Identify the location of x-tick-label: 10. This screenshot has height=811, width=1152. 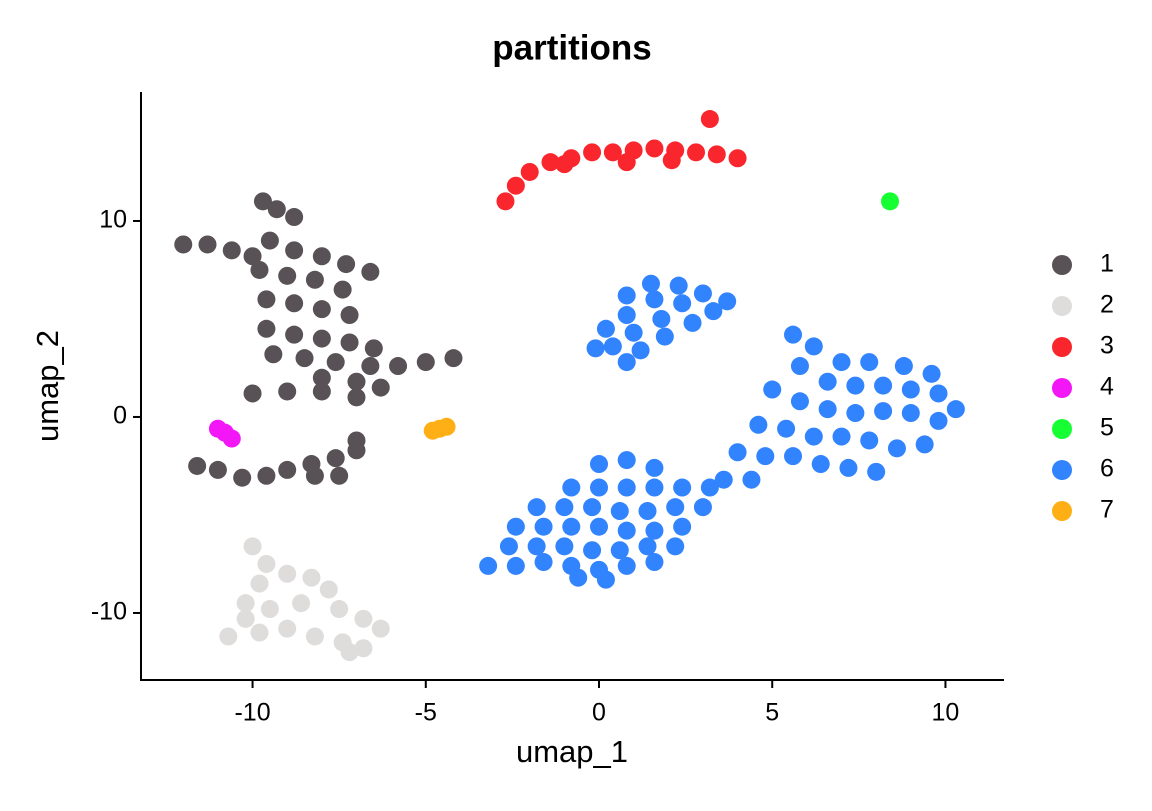
(946, 713).